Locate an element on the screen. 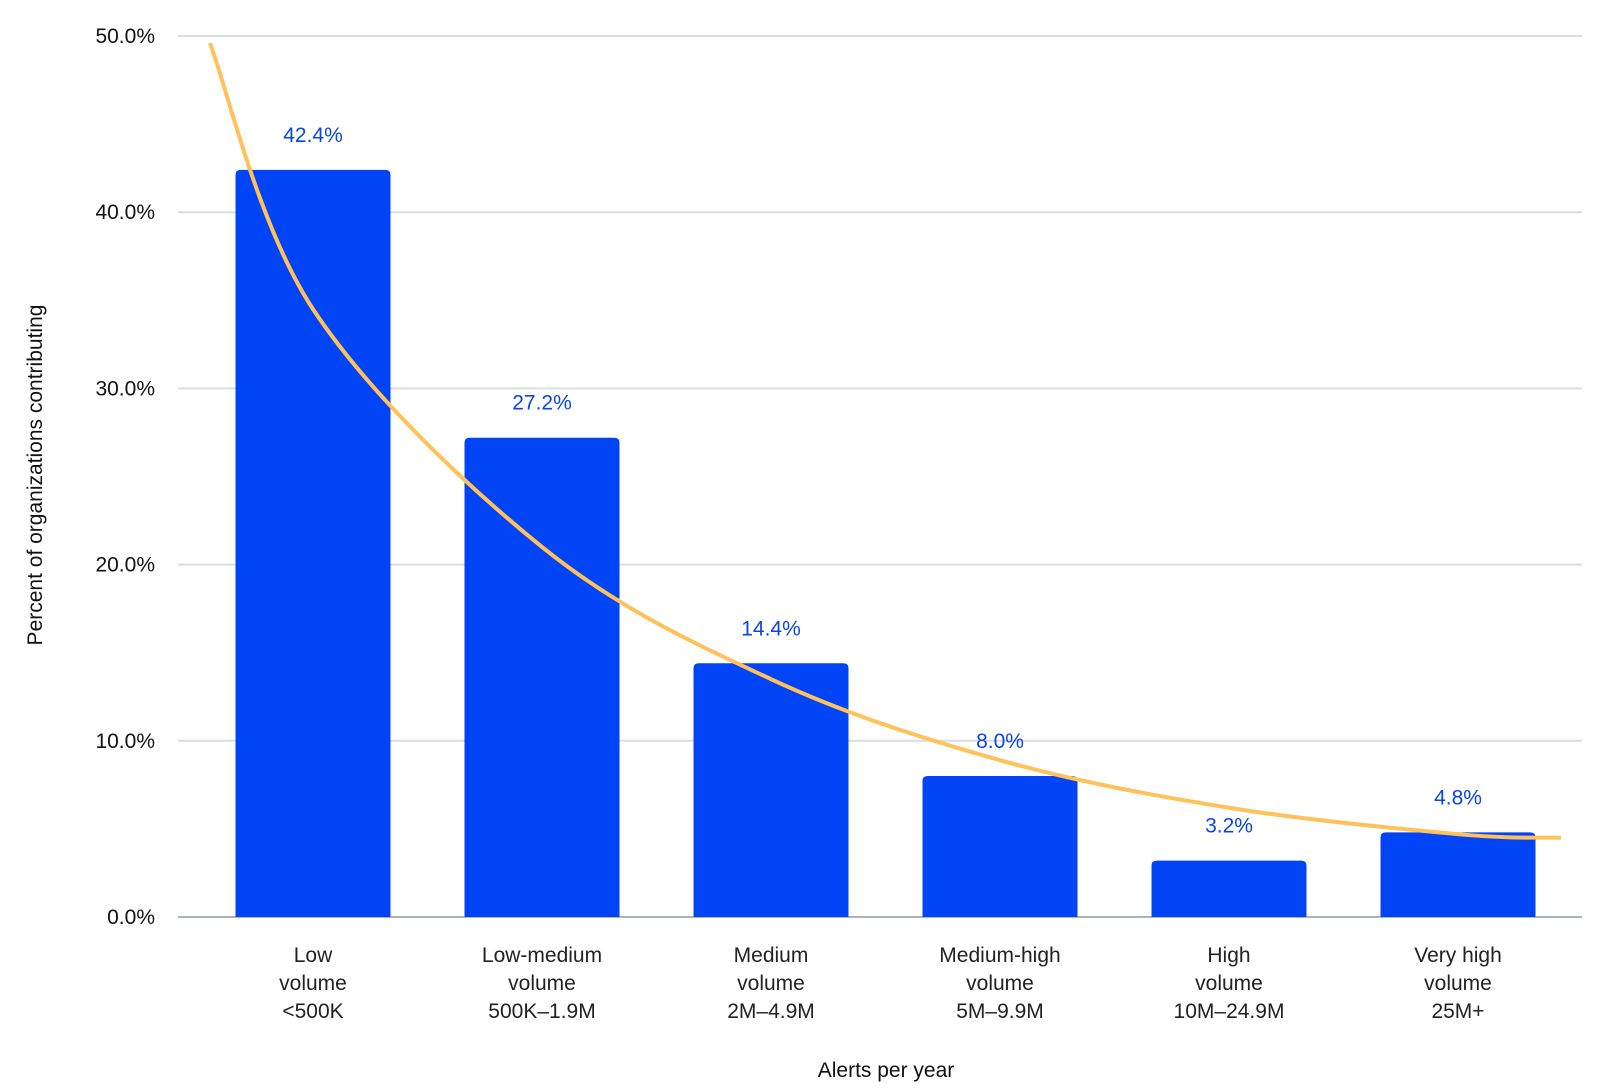 The image size is (1610, 1090). data-label: 14.4% is located at coordinates (771, 628).